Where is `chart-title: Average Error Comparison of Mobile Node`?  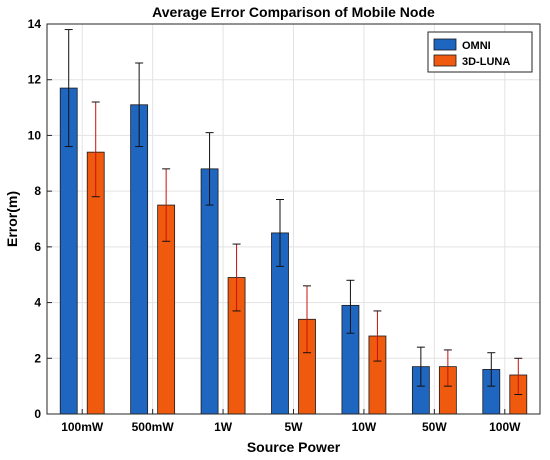 chart-title: Average Error Comparison of Mobile Node is located at coordinates (293, 12).